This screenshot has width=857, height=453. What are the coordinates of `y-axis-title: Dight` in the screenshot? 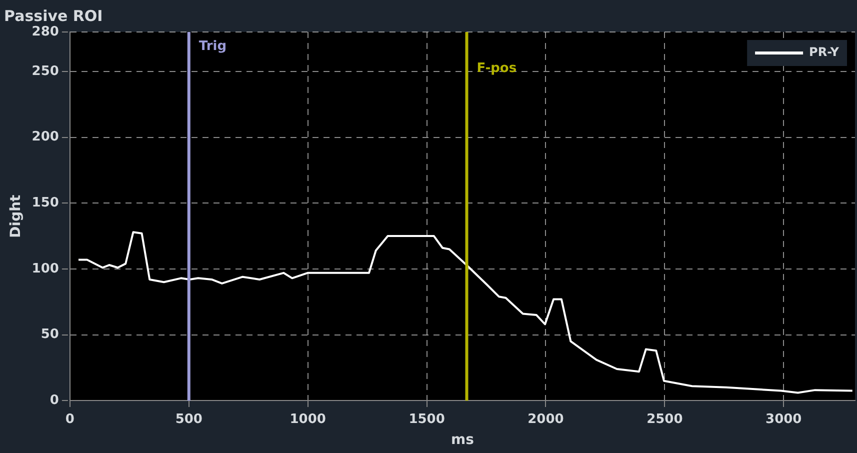 It's located at (16, 216).